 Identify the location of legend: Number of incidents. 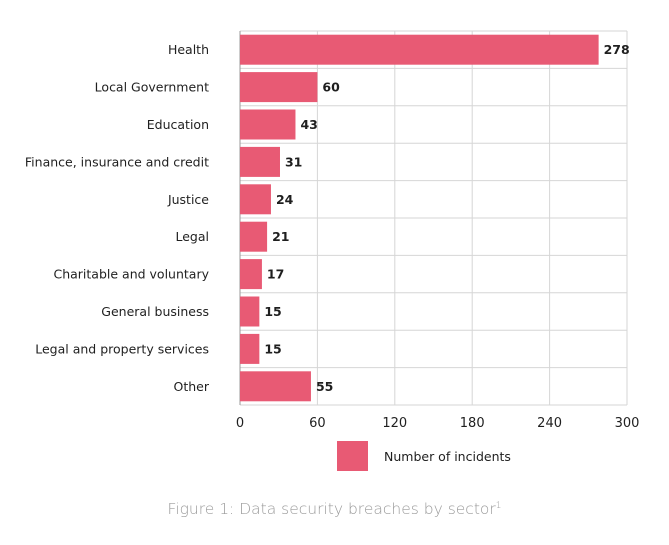
(424, 456).